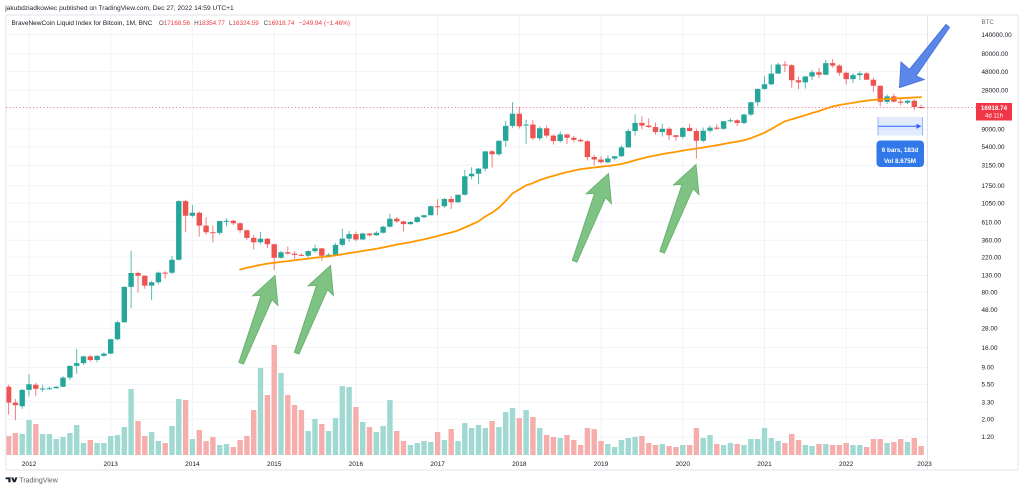 Image resolution: width=1024 pixels, height=490 pixels. Describe the element at coordinates (38, 481) in the screenshot. I see `svg-text: TradingView` at that location.